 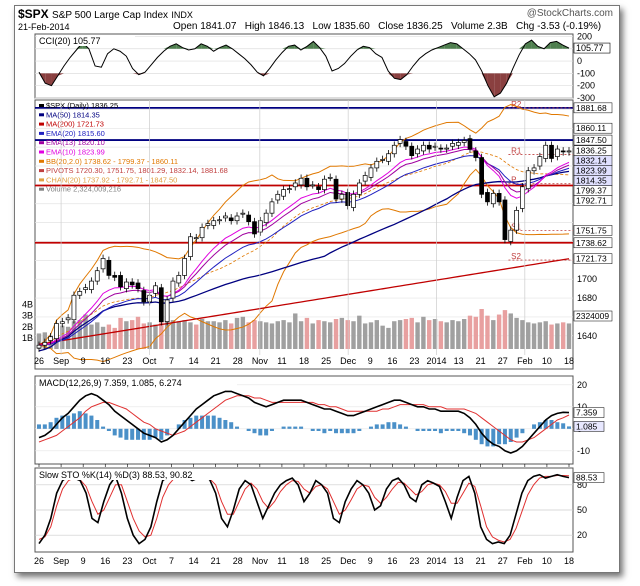 I want to click on price-label: 1860.11, so click(x=591, y=128).